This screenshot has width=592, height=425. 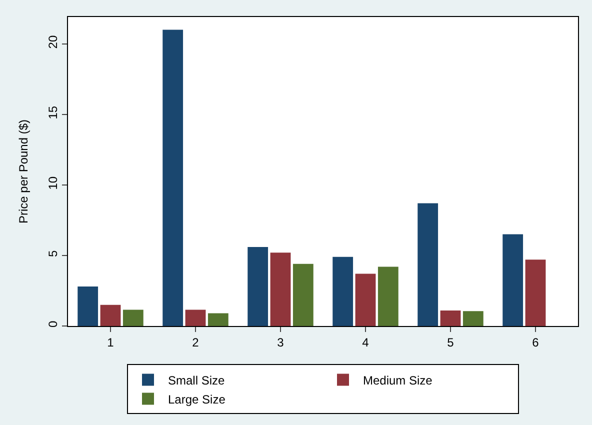 I want to click on y-tick-label: 10, so click(x=53, y=183).